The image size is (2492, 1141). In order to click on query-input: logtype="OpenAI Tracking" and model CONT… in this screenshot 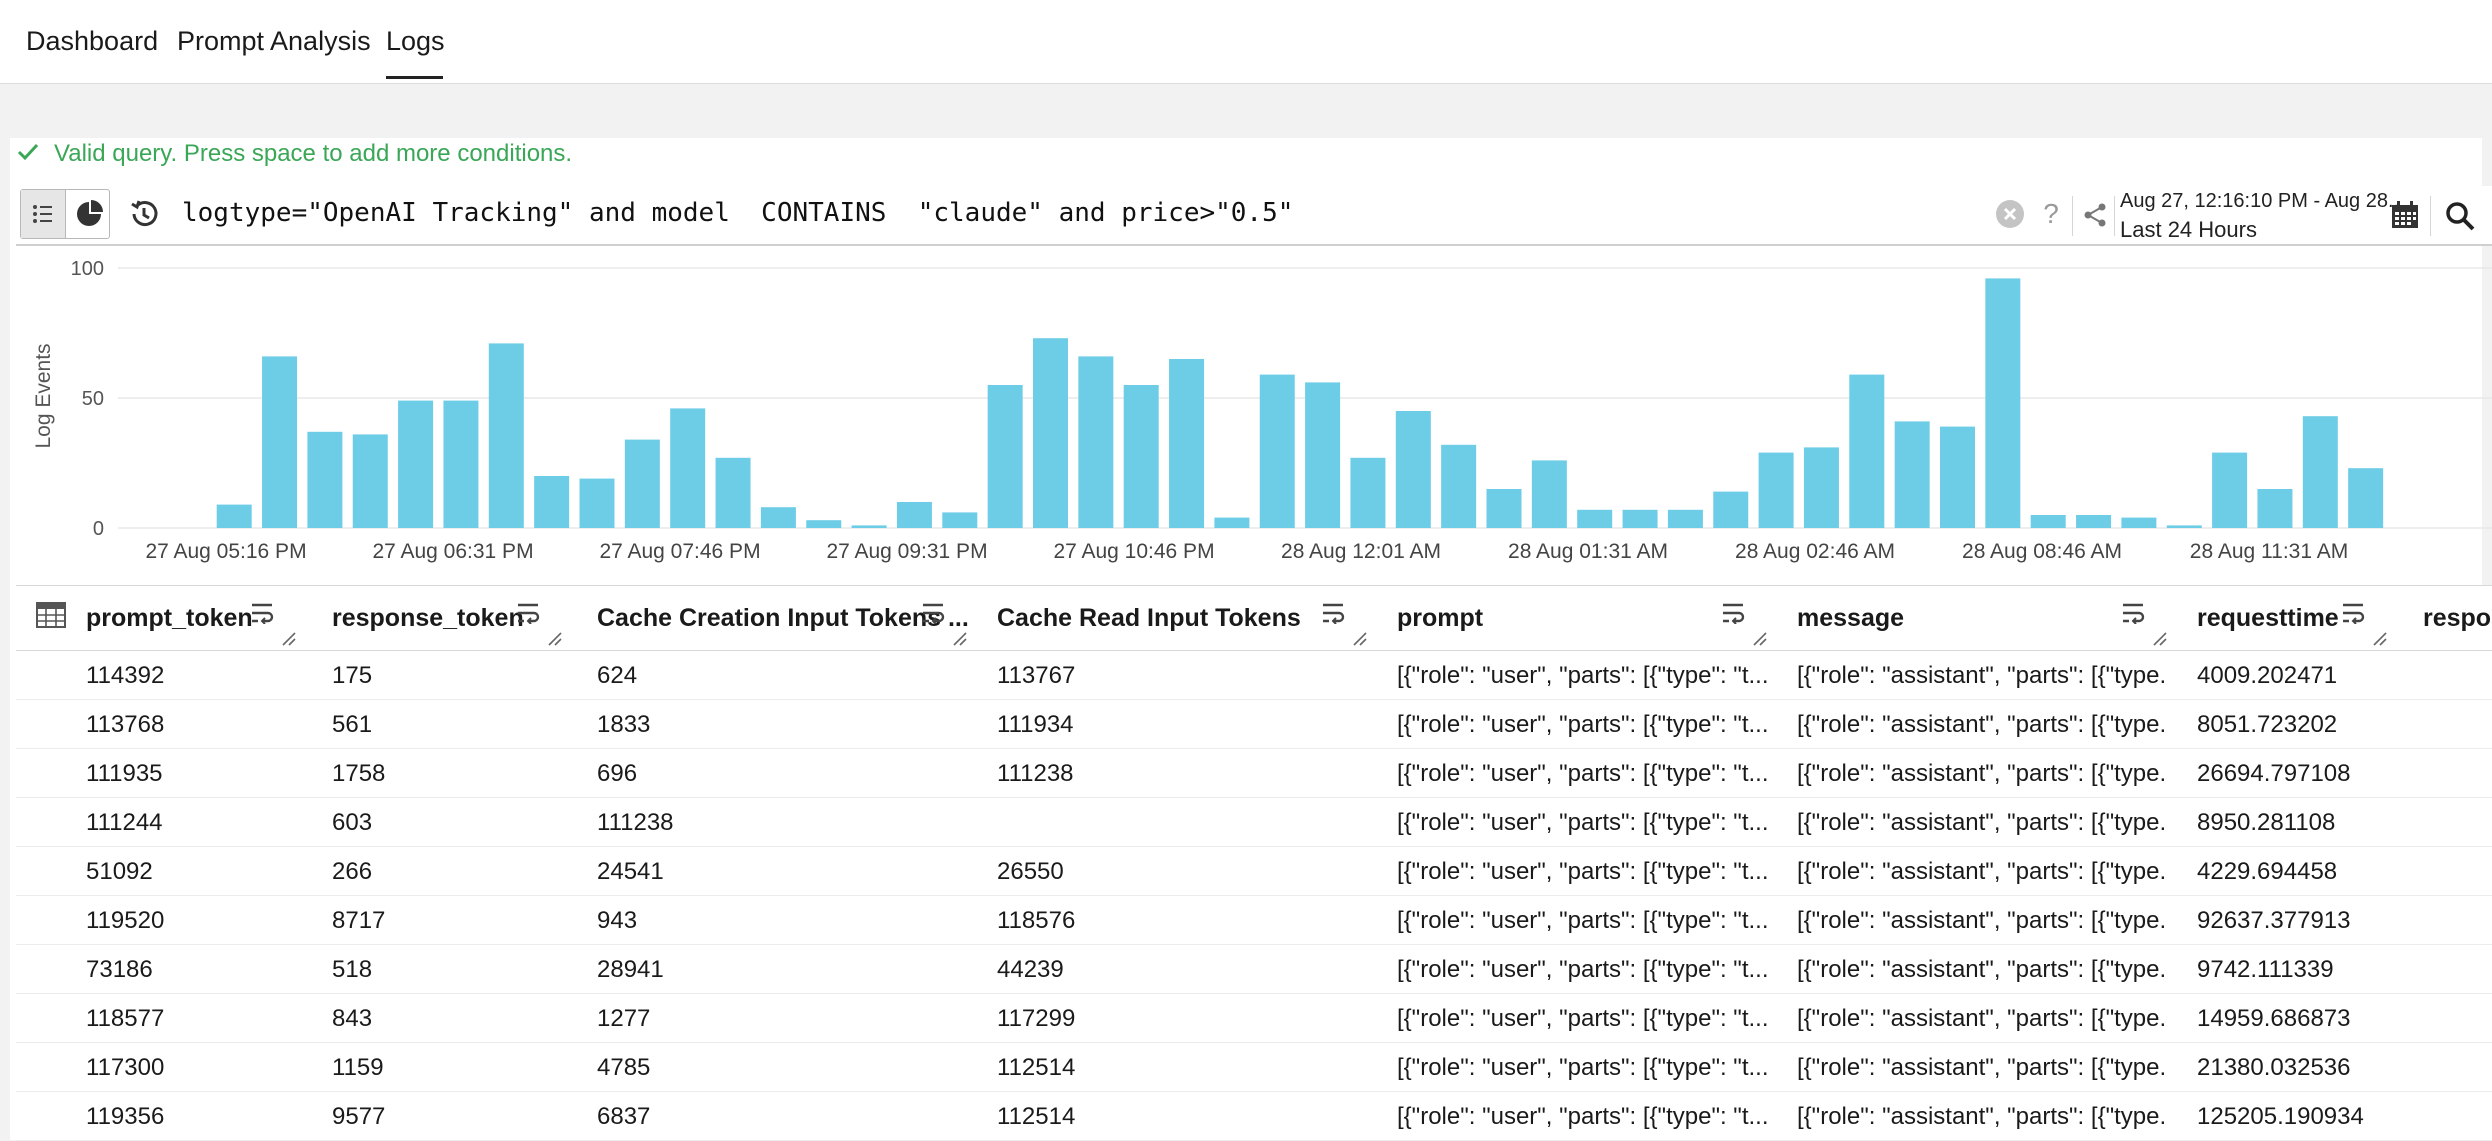, I will do `click(738, 213)`.